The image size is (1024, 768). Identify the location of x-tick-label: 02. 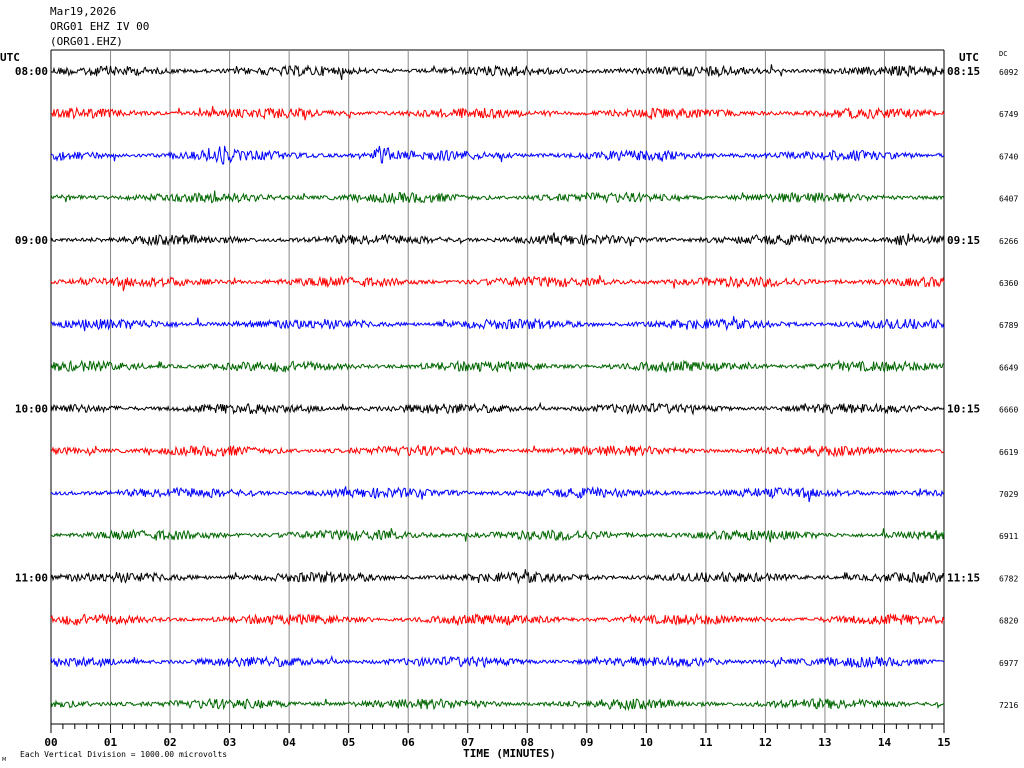
(169, 742).